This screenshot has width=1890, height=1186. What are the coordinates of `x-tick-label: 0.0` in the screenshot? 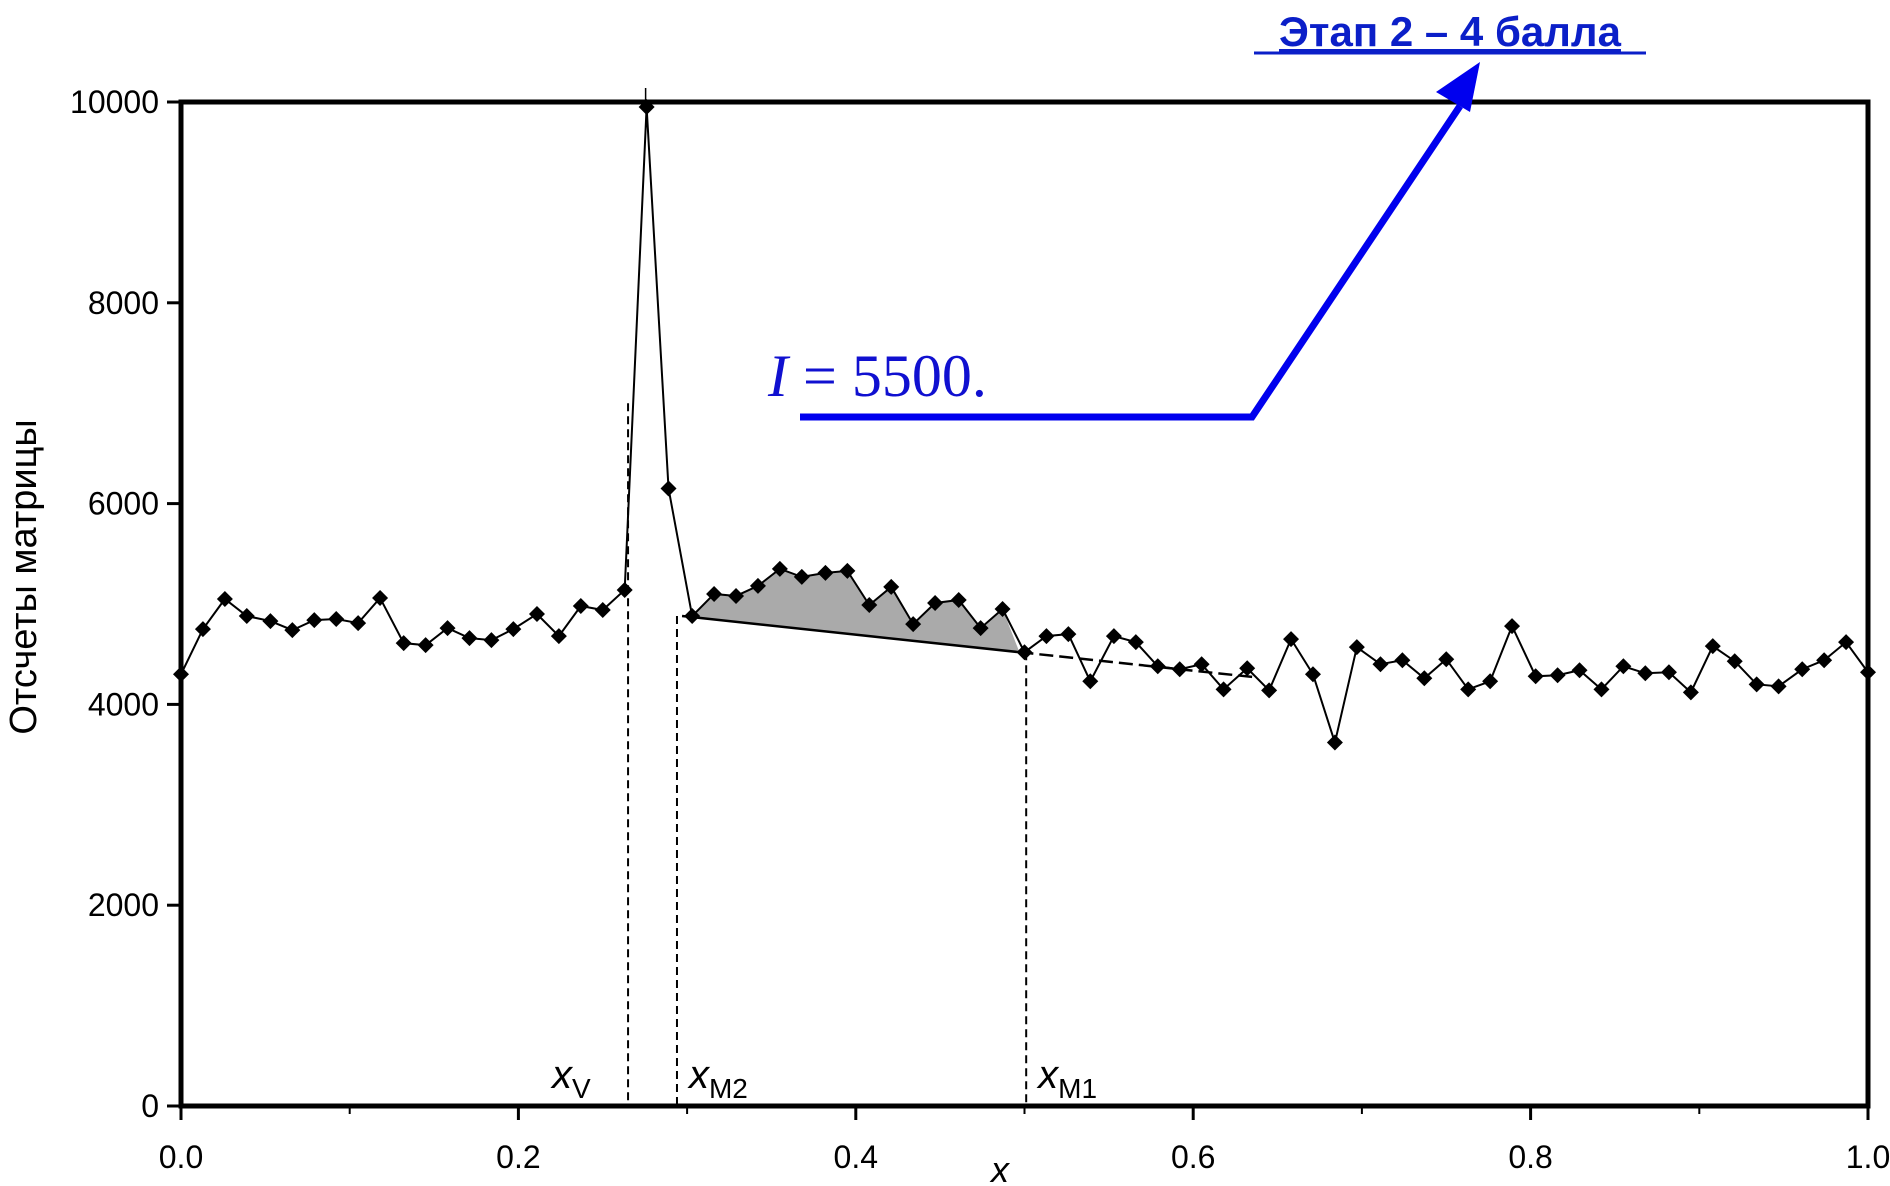 It's located at (181, 1157).